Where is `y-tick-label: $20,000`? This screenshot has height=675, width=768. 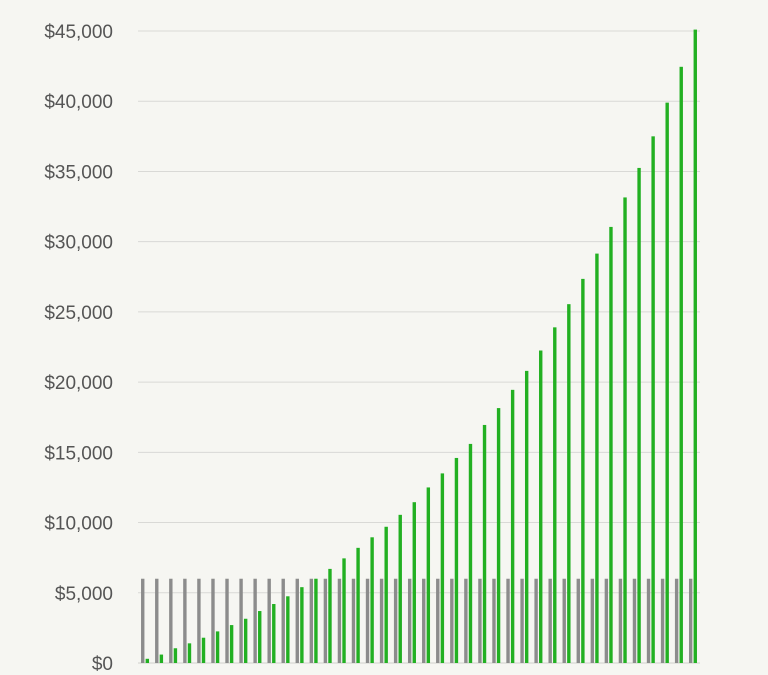
y-tick-label: $20,000 is located at coordinates (78, 383).